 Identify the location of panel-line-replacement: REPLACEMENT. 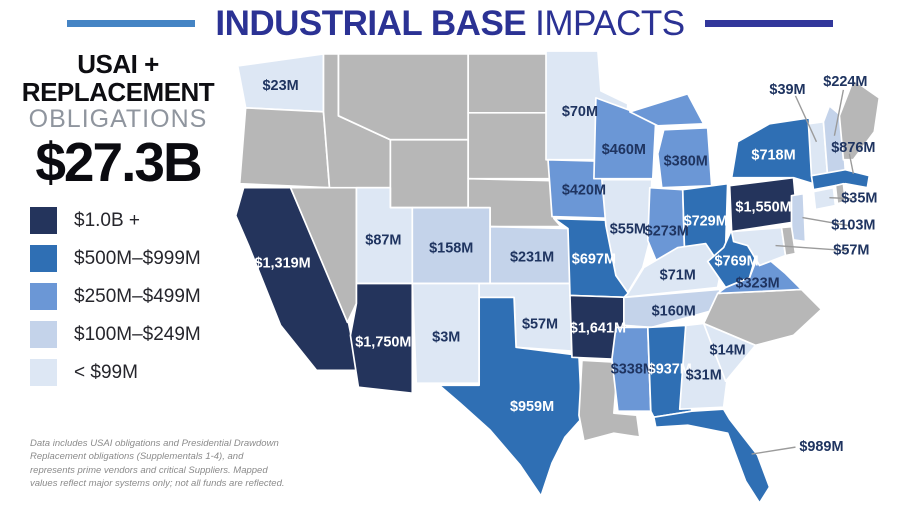
(118, 92).